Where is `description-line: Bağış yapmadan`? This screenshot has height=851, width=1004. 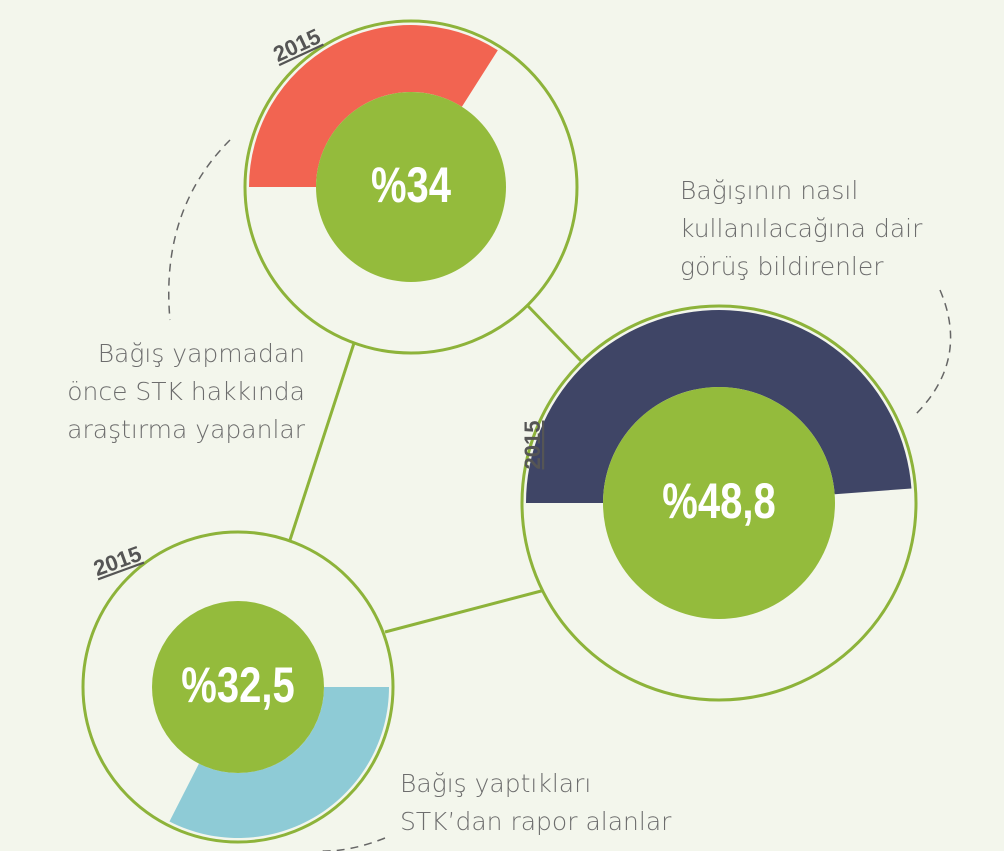 description-line: Bağış yapmadan is located at coordinates (201, 353).